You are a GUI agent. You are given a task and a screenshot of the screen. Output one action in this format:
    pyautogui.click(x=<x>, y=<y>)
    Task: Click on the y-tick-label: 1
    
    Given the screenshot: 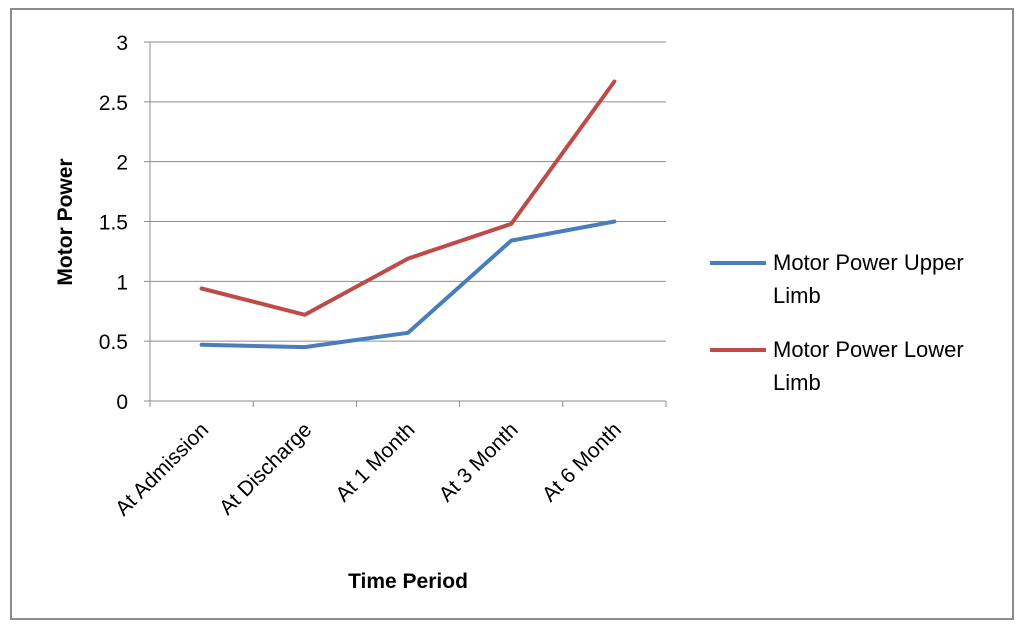 What is the action you would take?
    pyautogui.click(x=122, y=282)
    